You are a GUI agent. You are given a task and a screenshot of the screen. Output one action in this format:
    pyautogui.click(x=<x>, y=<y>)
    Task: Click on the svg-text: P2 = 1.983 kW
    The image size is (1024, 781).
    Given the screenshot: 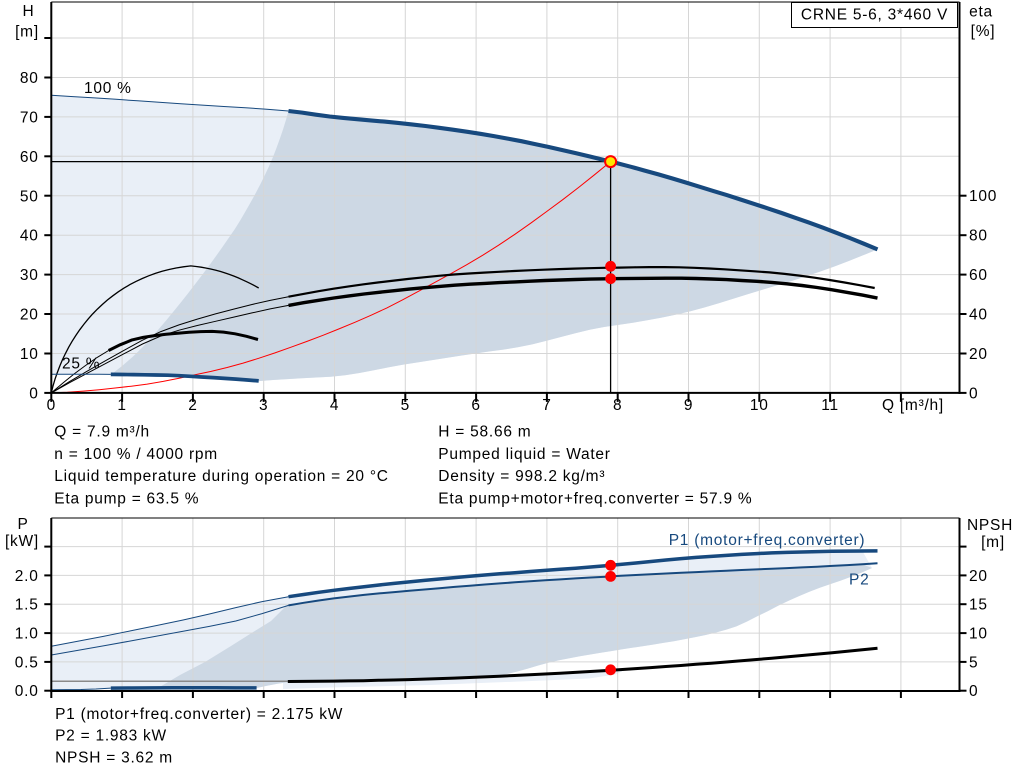 What is the action you would take?
    pyautogui.click(x=111, y=735)
    